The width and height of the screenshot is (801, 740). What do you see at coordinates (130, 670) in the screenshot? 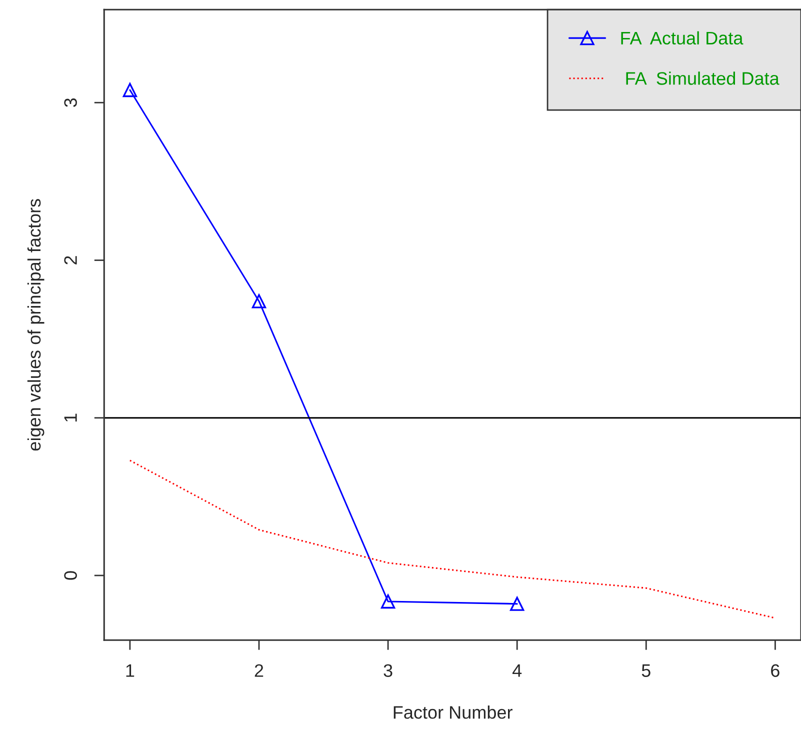
I see `x-tick-label: 1` at bounding box center [130, 670].